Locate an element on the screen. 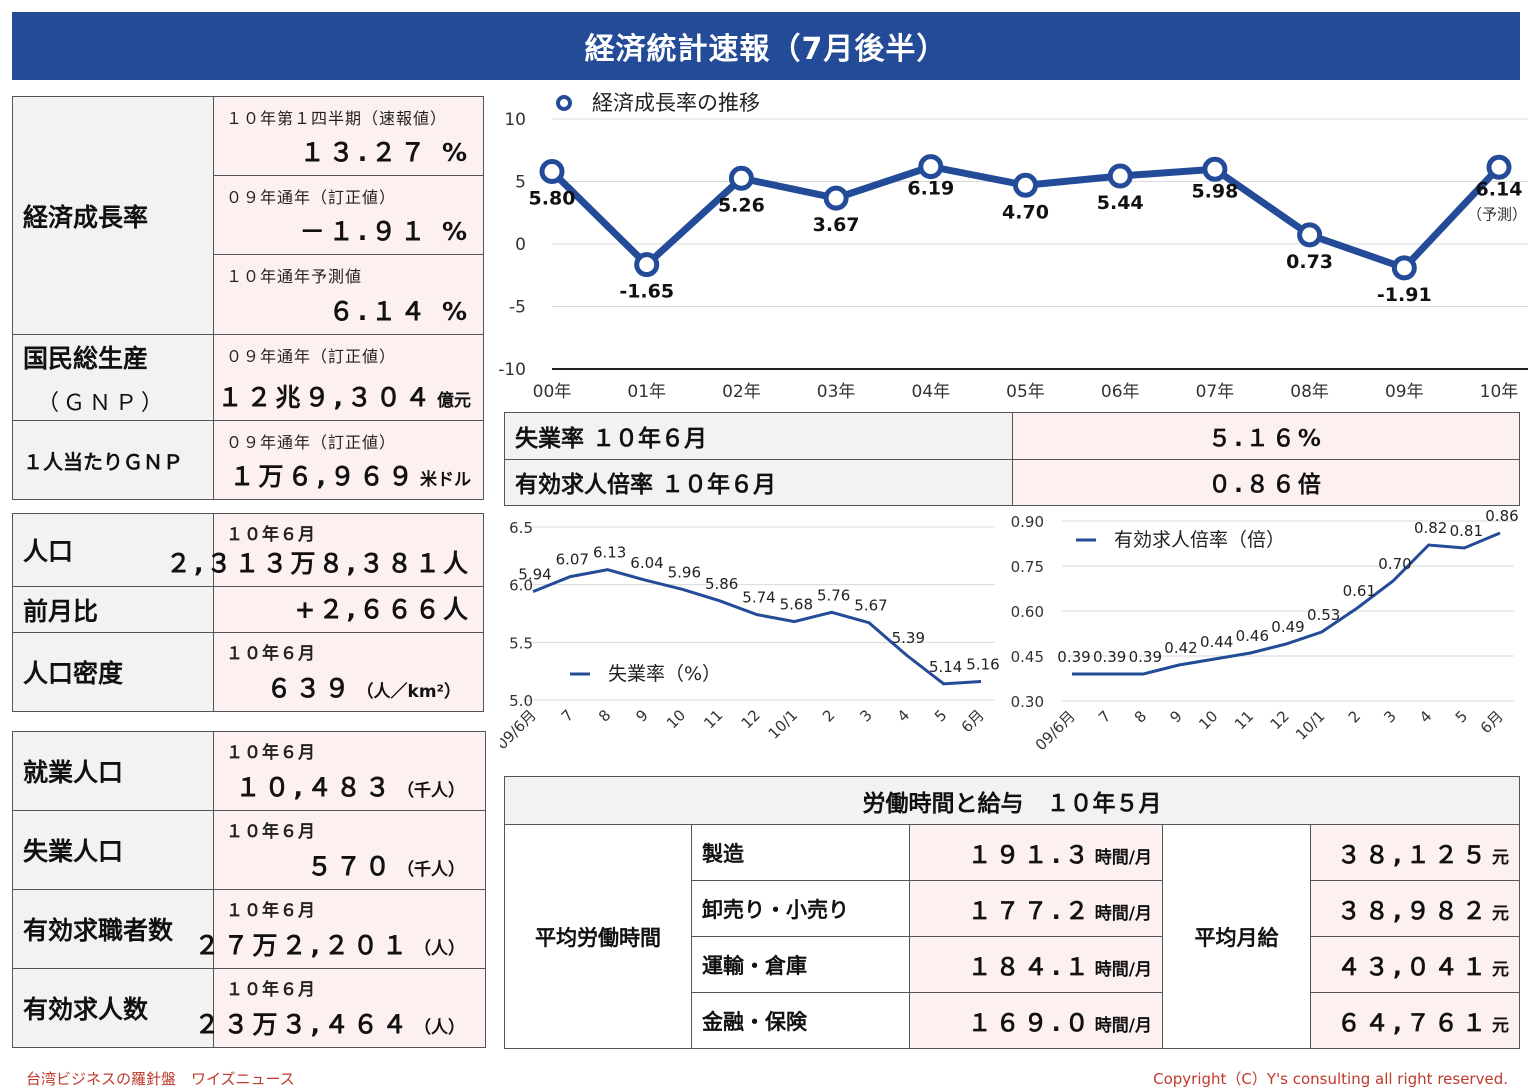 Image resolution: width=1536 pixels, height=1091 pixels. gnp-label: 国民総生産 is located at coordinates (86, 358).